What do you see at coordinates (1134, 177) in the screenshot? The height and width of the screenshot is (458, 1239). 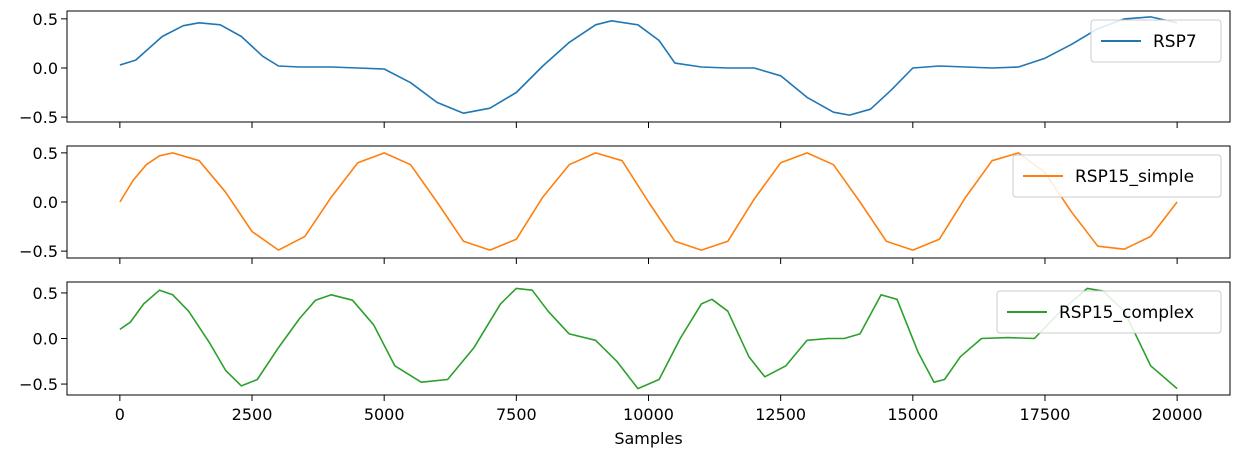 I see `legend-label: RSP15_simple` at bounding box center [1134, 177].